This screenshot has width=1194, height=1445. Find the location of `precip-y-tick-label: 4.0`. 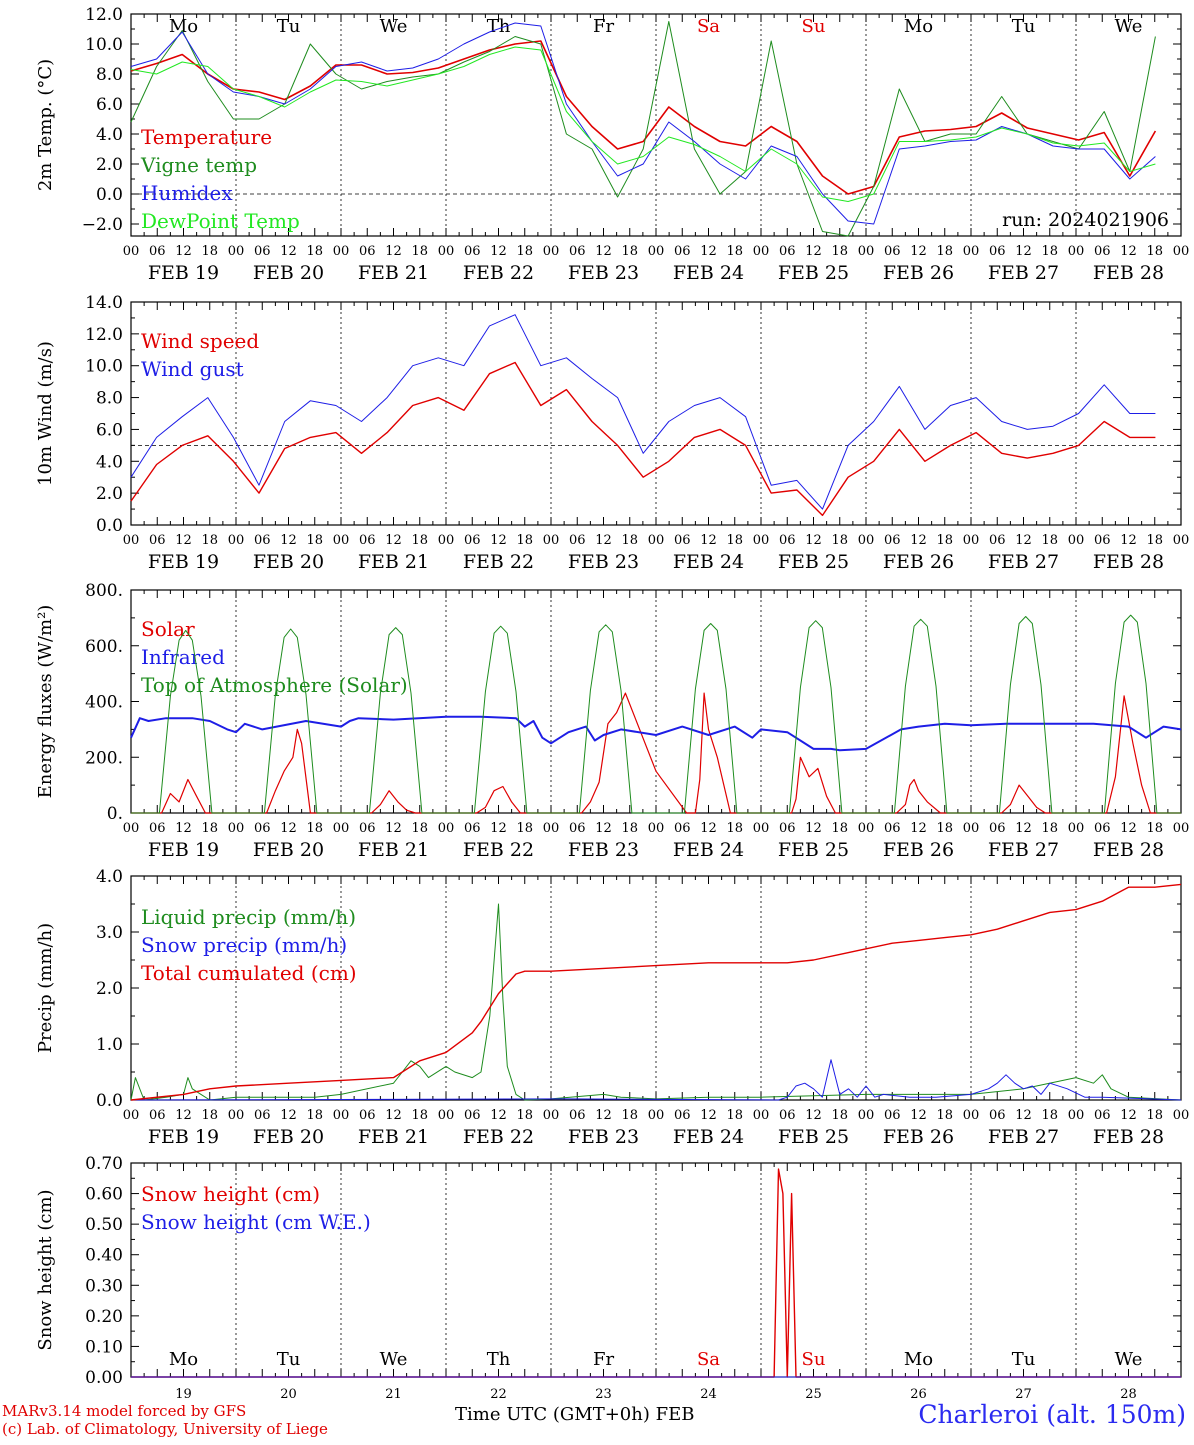

precip-y-tick-label: 4.0 is located at coordinates (109, 877).